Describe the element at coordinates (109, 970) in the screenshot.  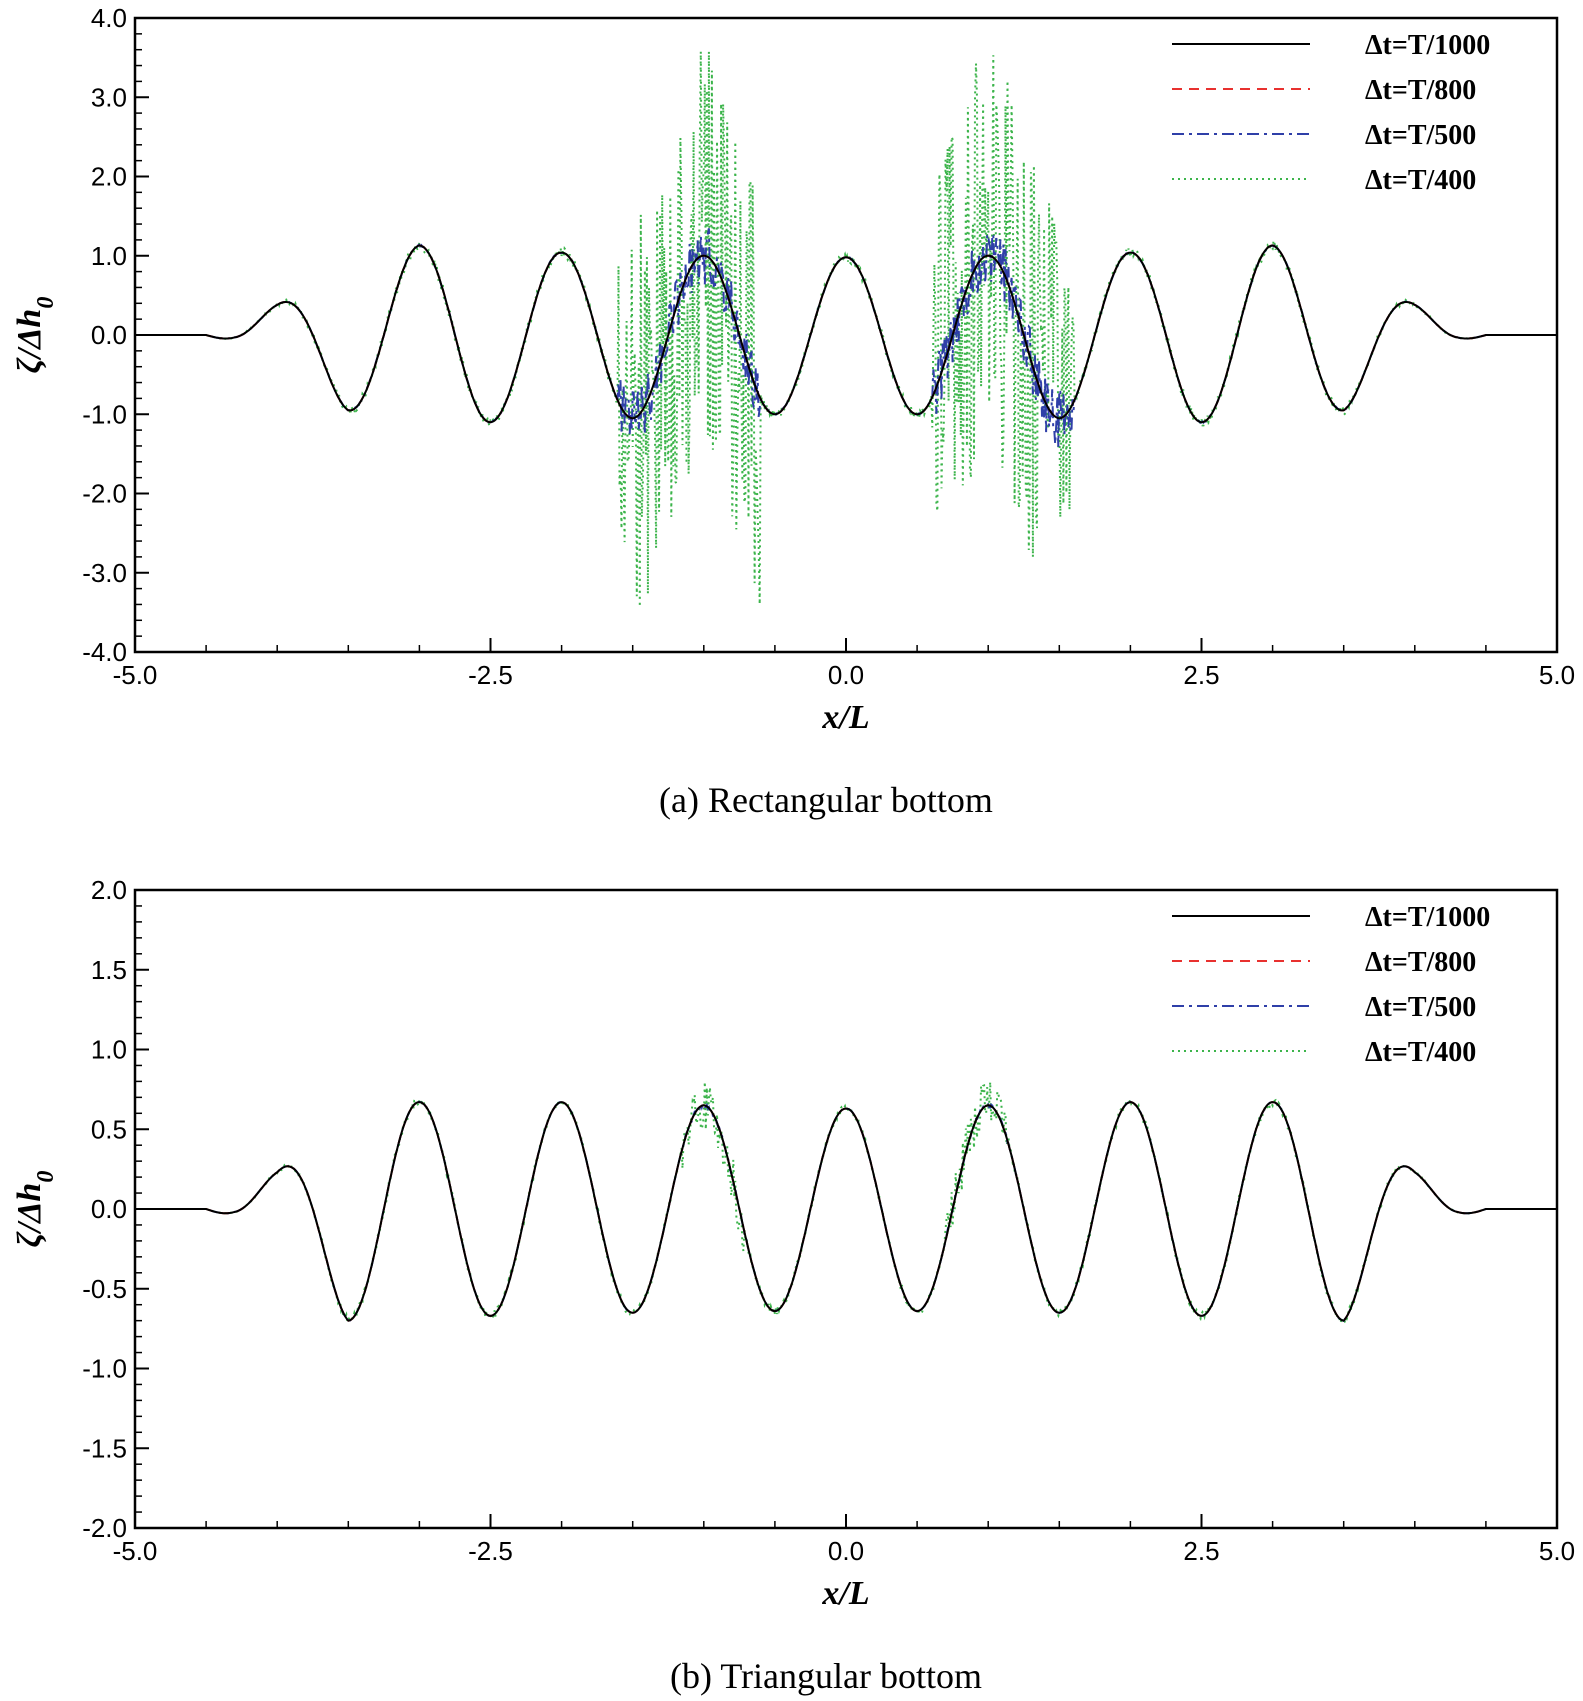
I see `y-tick-label: 1.5` at that location.